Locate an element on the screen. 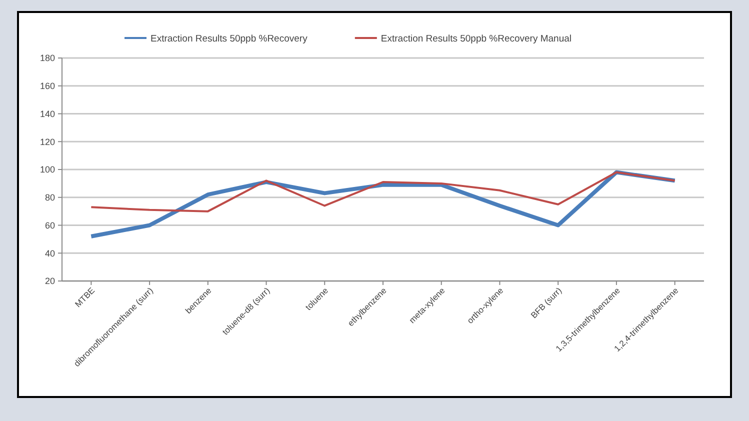  y-tick-label: 40 is located at coordinates (49, 253).